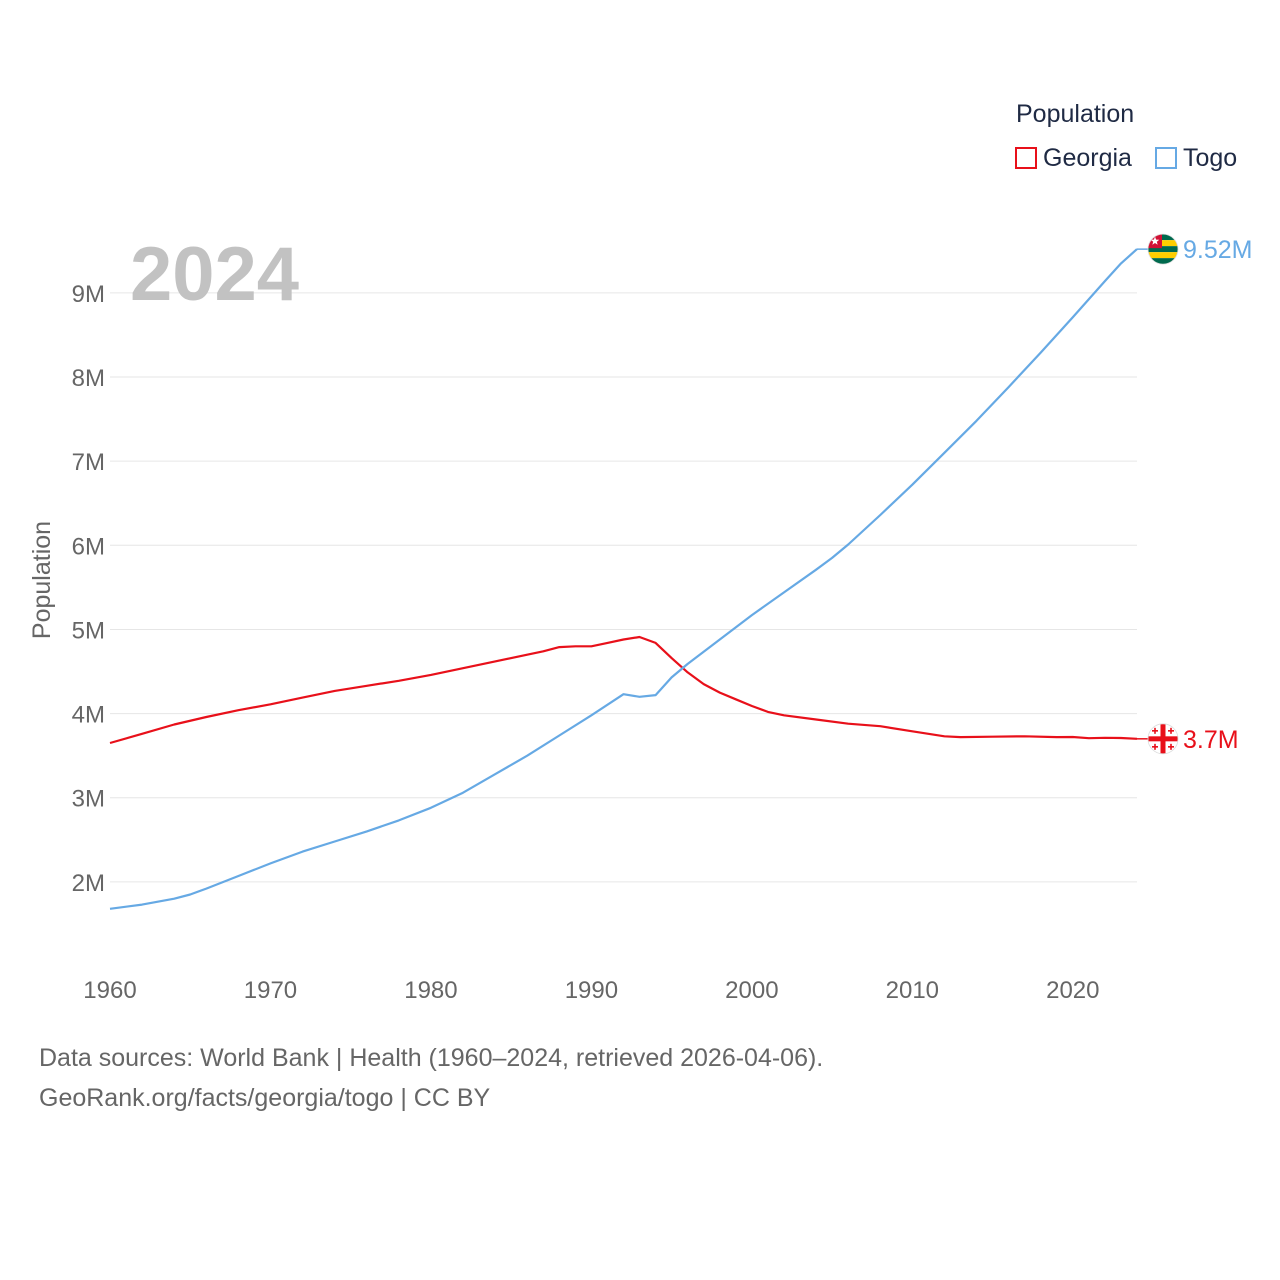  I want to click on legend-item-togo: Togo, so click(1196, 158).